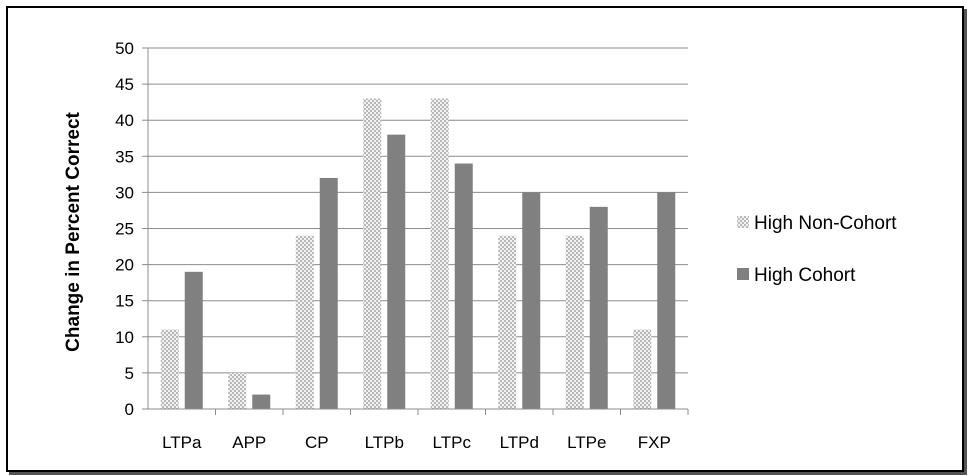 The image size is (972, 476). I want to click on y-tick-label: 0, so click(129, 409).